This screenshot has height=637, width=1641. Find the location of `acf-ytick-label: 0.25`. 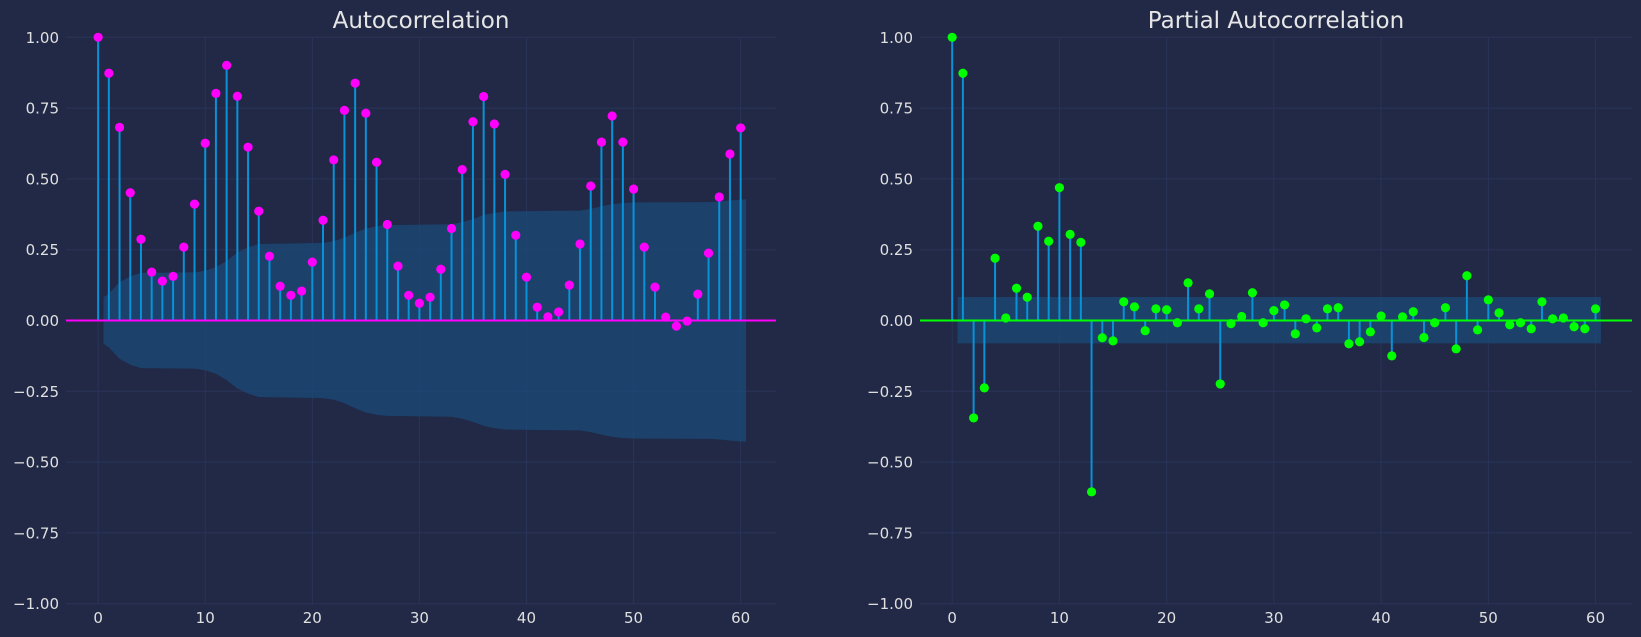

acf-ytick-label: 0.25 is located at coordinates (42, 250).